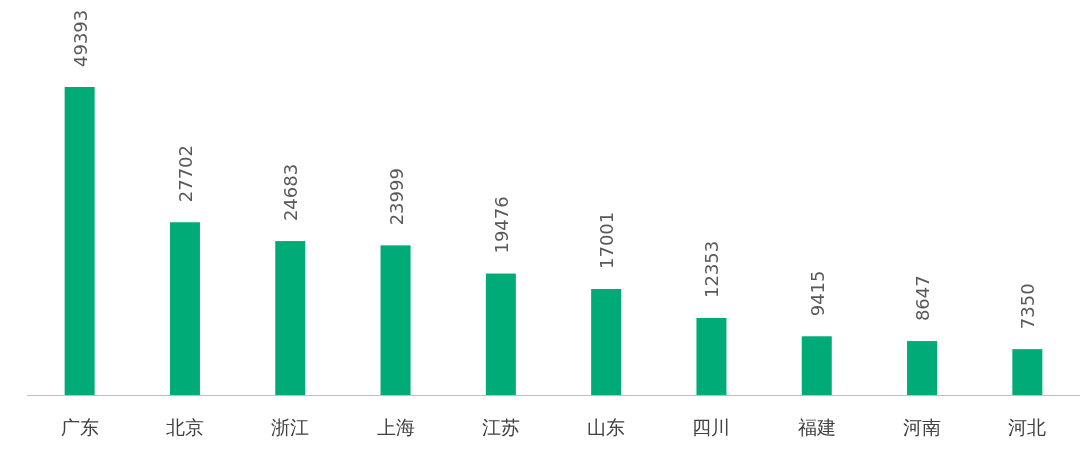  What do you see at coordinates (184, 427) in the screenshot?
I see `x-tick-label: 北京` at bounding box center [184, 427].